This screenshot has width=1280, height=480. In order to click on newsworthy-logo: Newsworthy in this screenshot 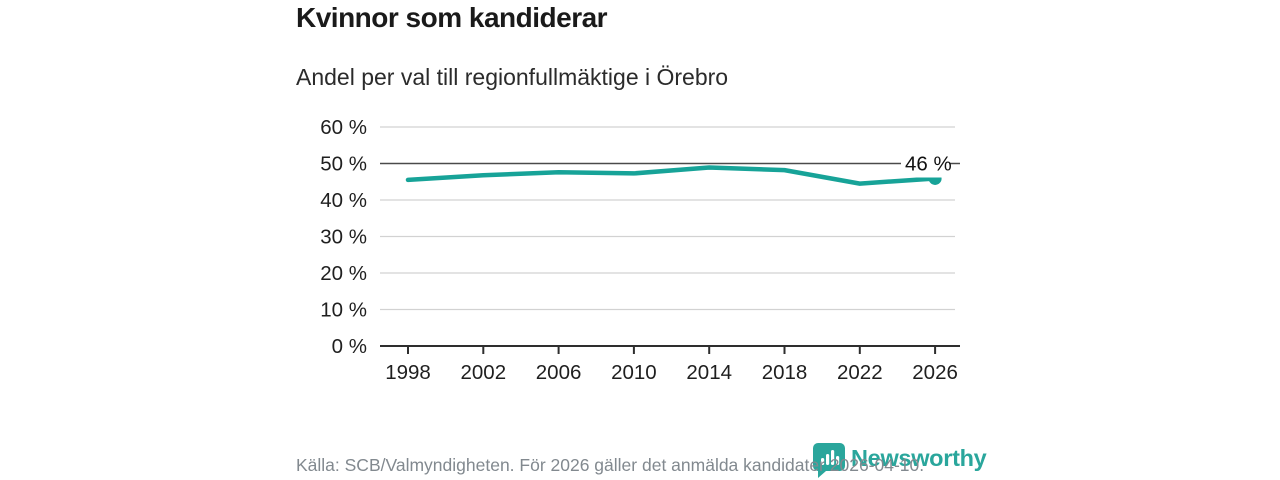, I will do `click(900, 459)`.